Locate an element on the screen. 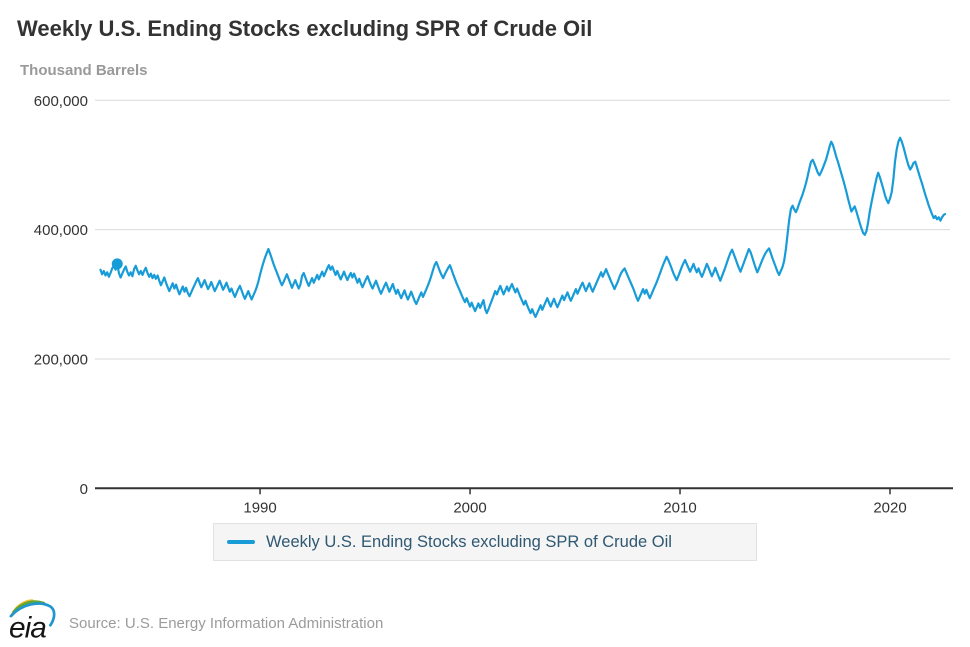  y-axis-labels: 0 200,000 400,000 600,000 is located at coordinates (61, 295).